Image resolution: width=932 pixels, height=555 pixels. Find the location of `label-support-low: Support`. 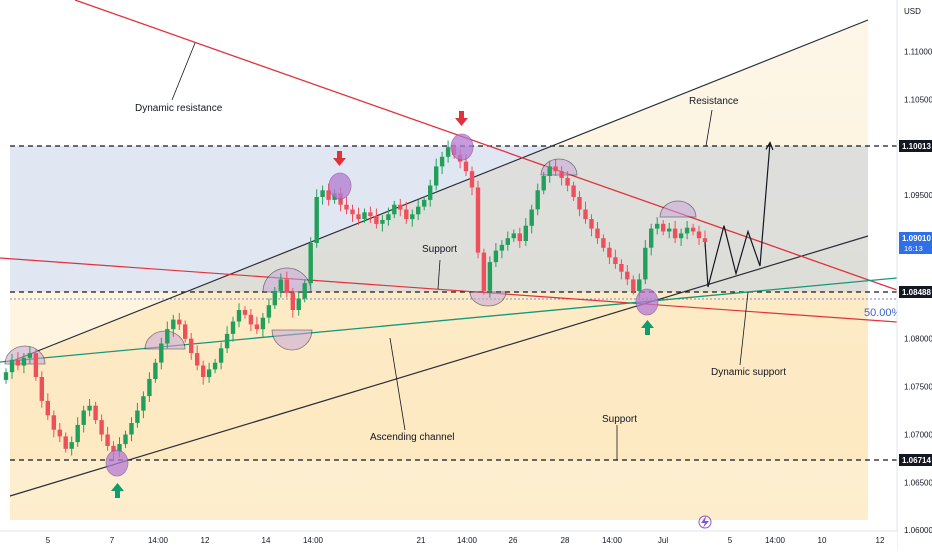

label-support-low: Support is located at coordinates (619, 419).